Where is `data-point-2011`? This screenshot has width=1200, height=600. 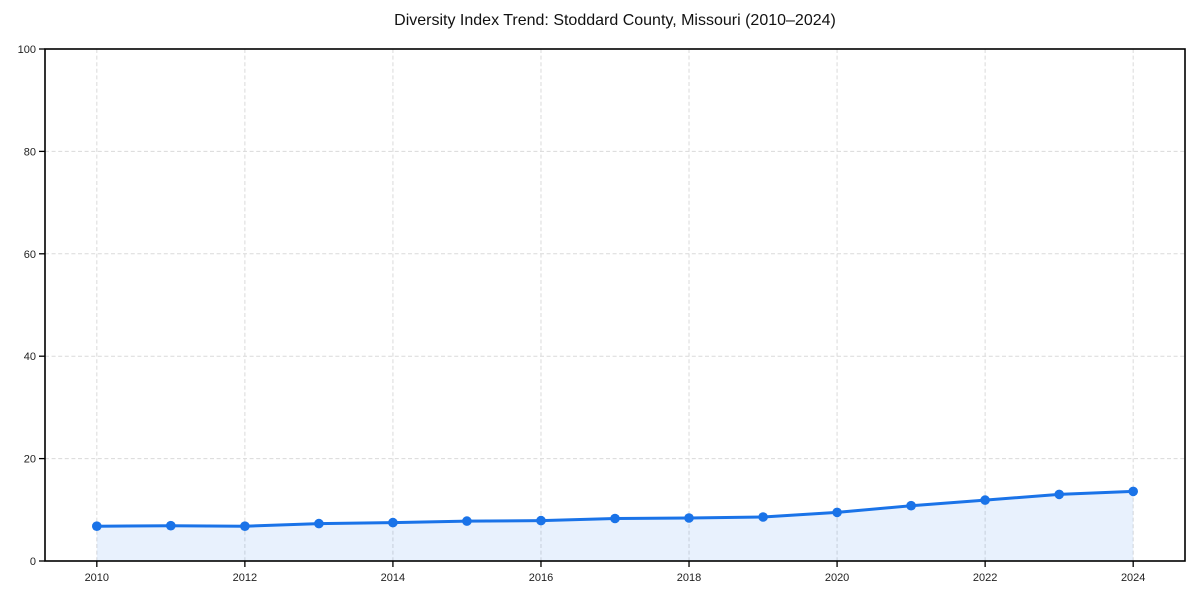 data-point-2011 is located at coordinates (171, 525).